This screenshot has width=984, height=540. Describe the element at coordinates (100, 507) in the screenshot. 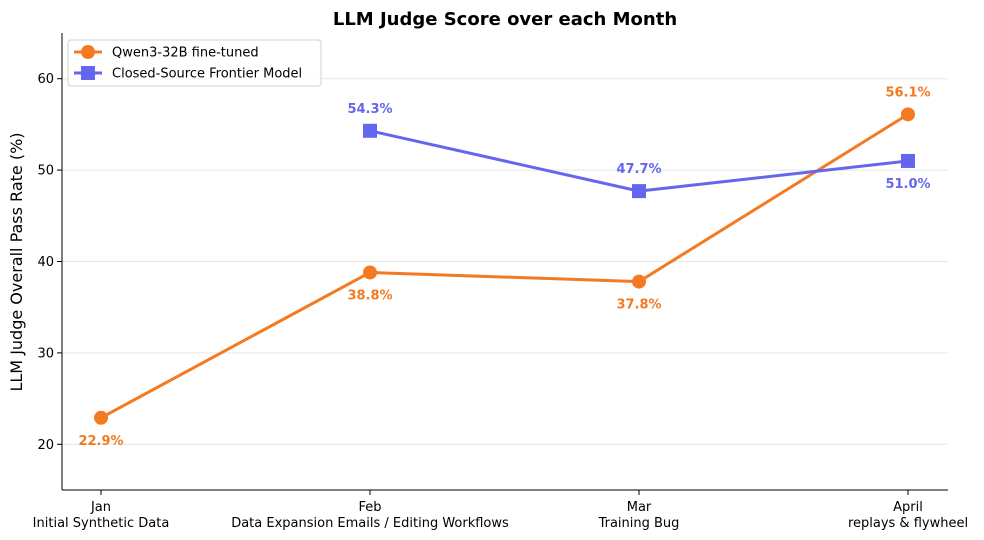

I see `x-tick-label: Jan` at that location.